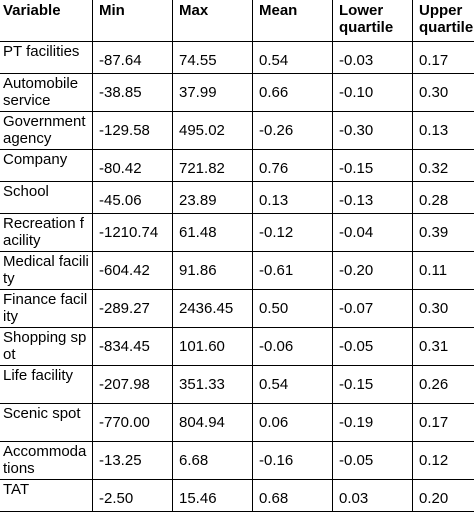 This screenshot has width=474, height=521. I want to click on cell-max: 804.94, so click(212, 422).